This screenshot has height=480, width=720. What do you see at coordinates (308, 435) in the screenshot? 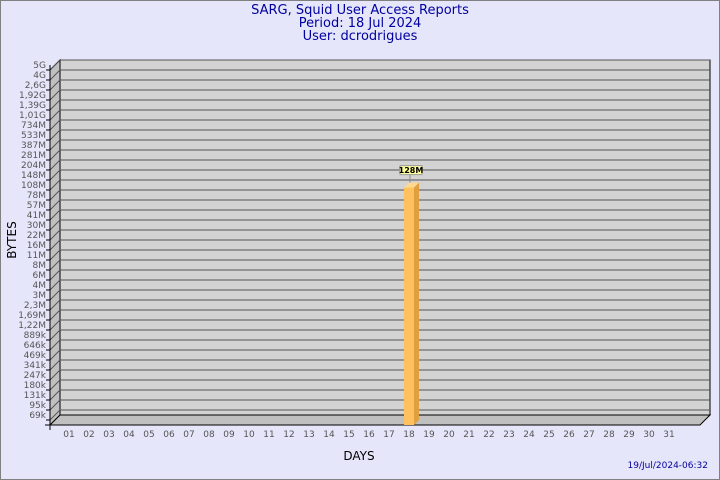
I see `x-tick-label: 13` at bounding box center [308, 435].